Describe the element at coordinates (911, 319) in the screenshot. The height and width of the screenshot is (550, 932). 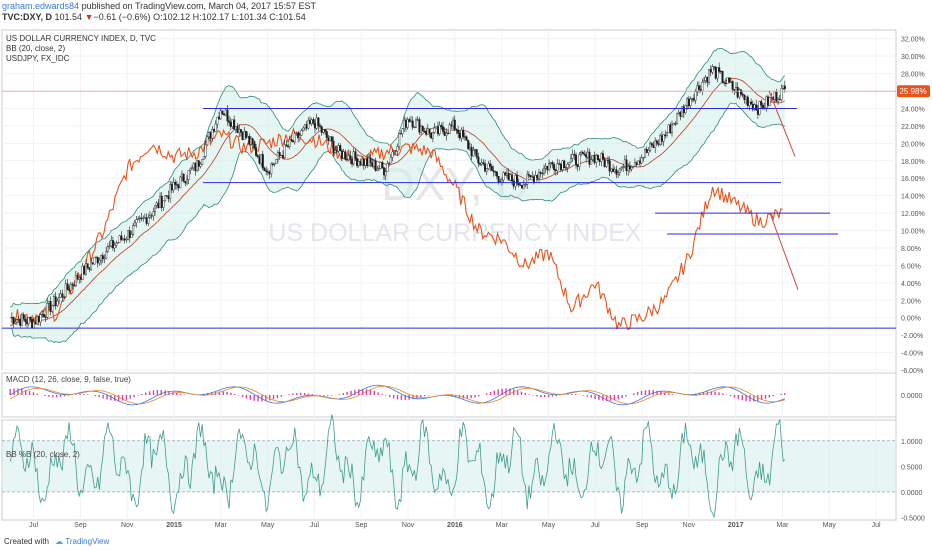
I see `y-tick-label: 0.00%` at that location.